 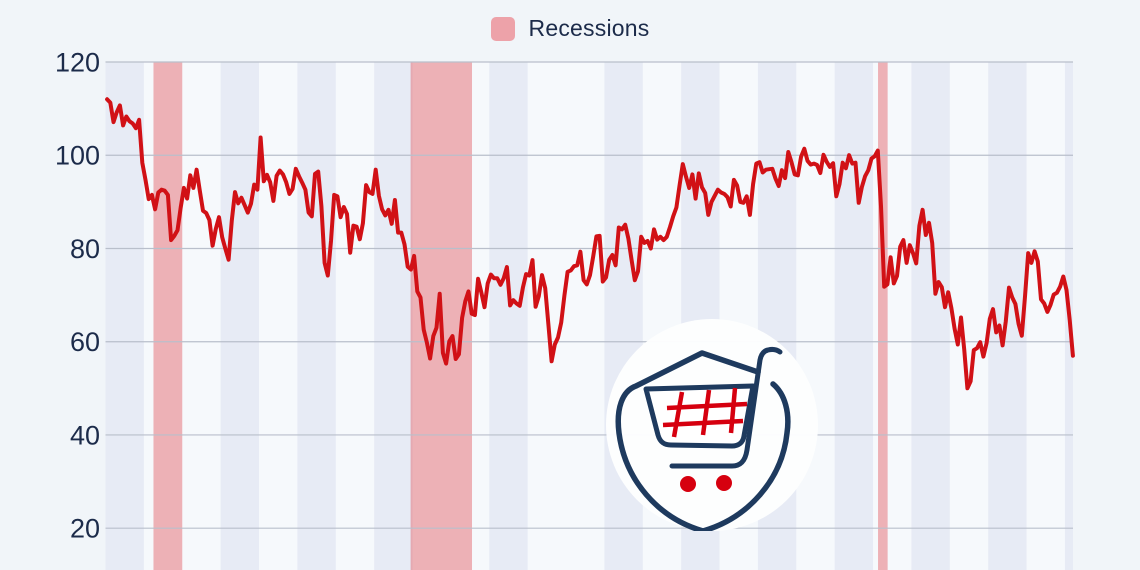 What do you see at coordinates (688, 484) in the screenshot?
I see `cart-wheel-left-icon` at bounding box center [688, 484].